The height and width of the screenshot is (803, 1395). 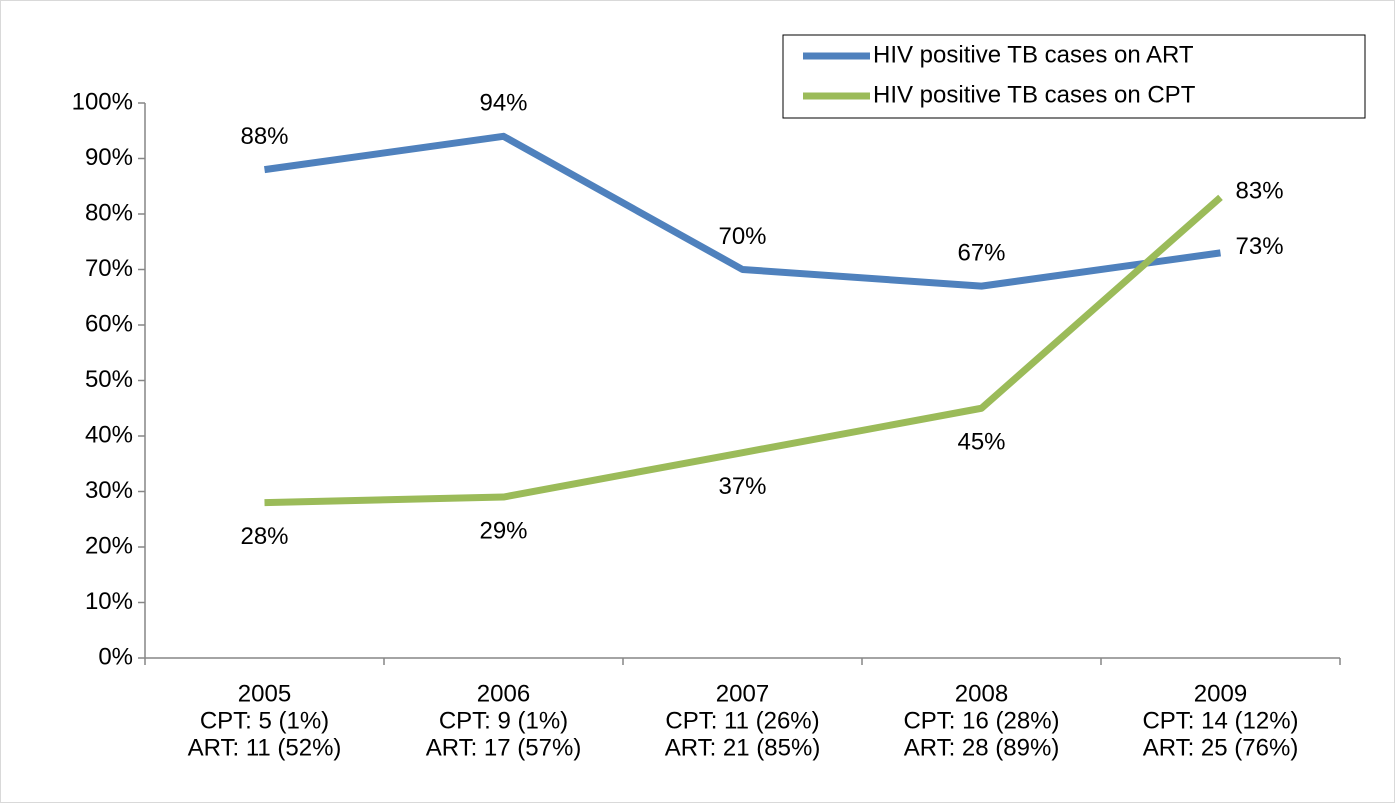 What do you see at coordinates (109, 545) in the screenshot?
I see `y-tick-label: 20%` at bounding box center [109, 545].